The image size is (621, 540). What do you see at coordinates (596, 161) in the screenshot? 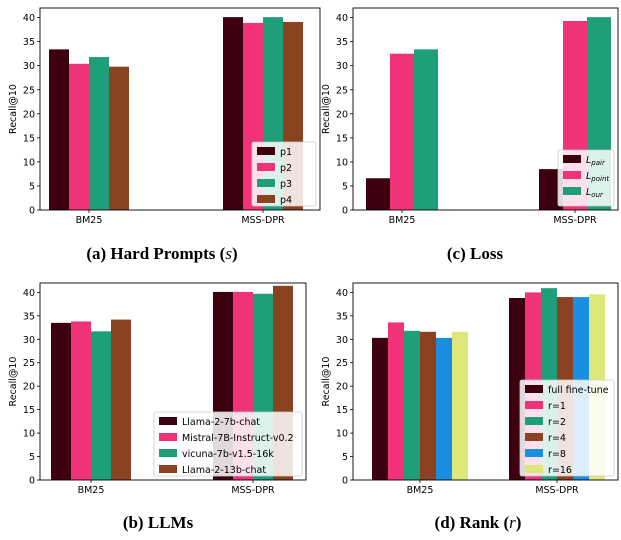
I see `legend-label: Lpair` at bounding box center [596, 161].